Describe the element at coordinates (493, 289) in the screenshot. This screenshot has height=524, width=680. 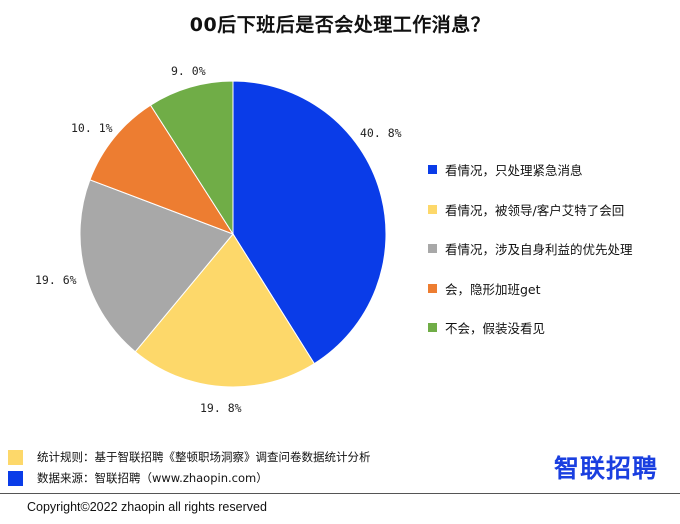
I see `legend-label-4: 会，隐形加班get` at that location.